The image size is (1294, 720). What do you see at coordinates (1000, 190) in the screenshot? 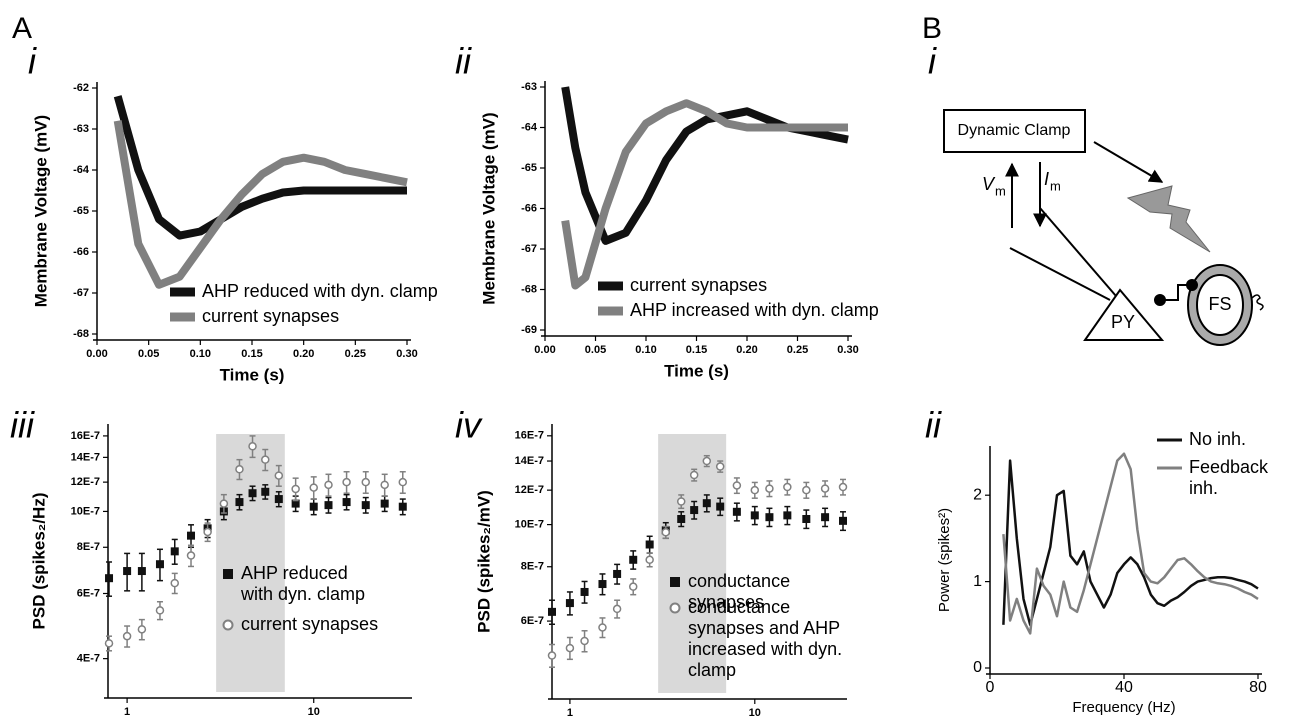
I see `vm-subscript: m` at bounding box center [1000, 190].